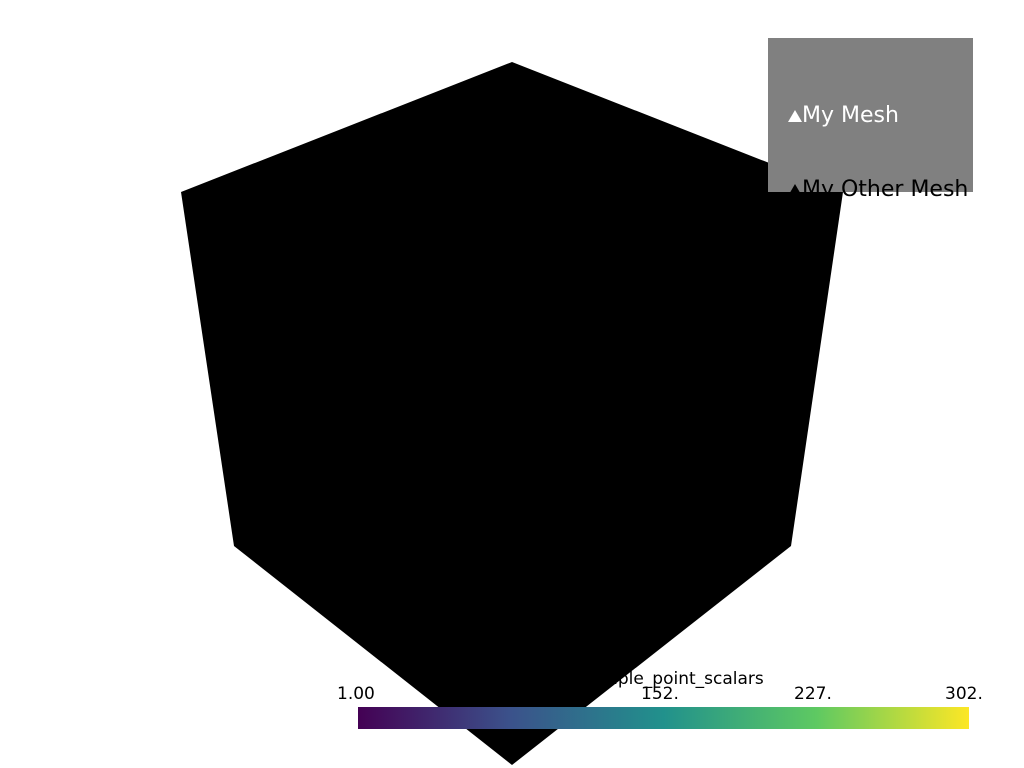 The width and height of the screenshot is (1024, 768). Describe the element at coordinates (673, 679) in the screenshot. I see `scalar-bar-title: sample_point_scalars` at that location.